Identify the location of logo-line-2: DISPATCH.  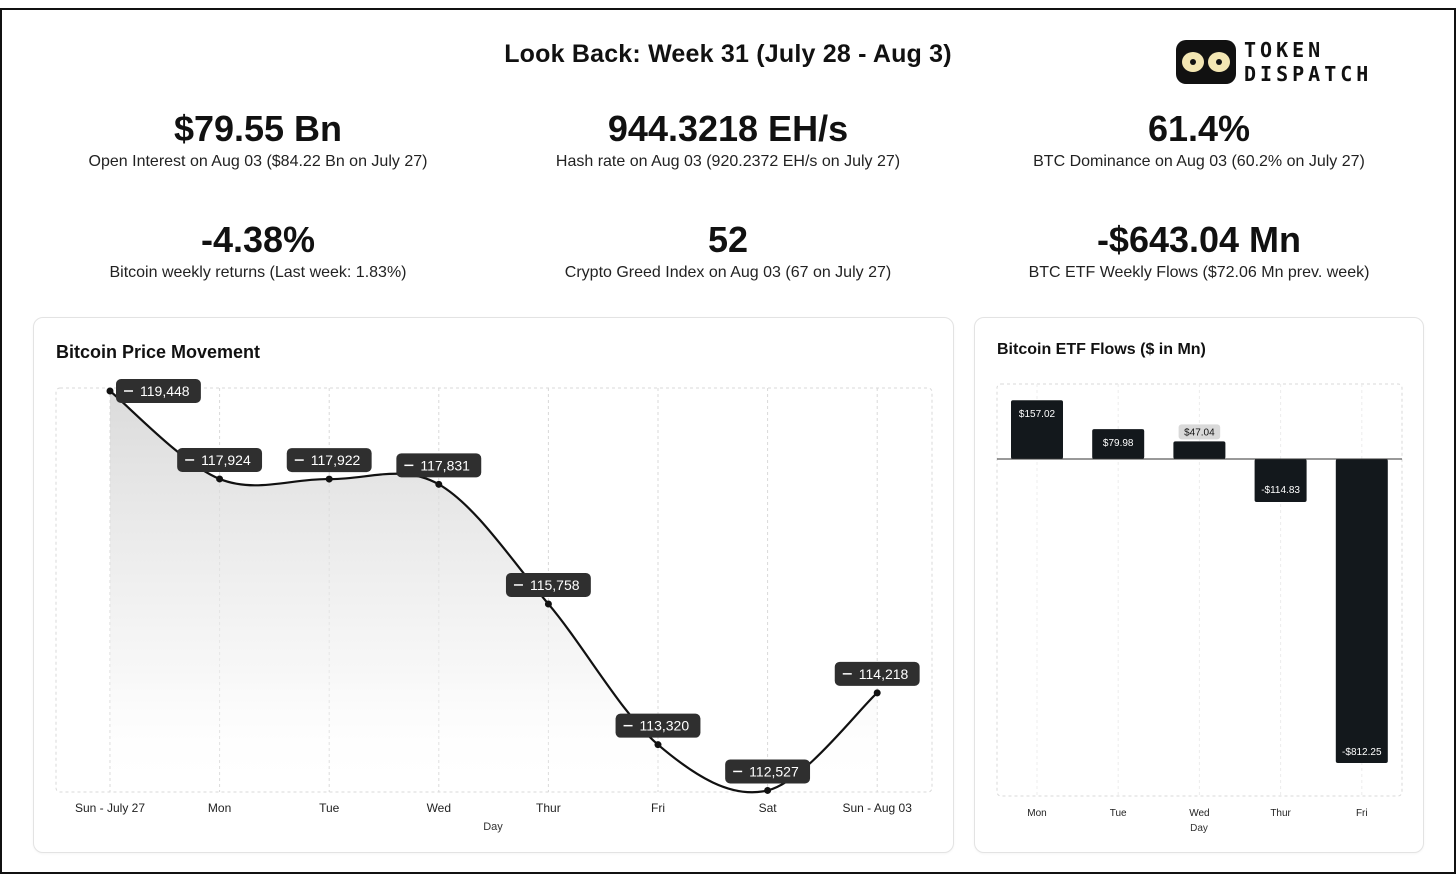
(1308, 74).